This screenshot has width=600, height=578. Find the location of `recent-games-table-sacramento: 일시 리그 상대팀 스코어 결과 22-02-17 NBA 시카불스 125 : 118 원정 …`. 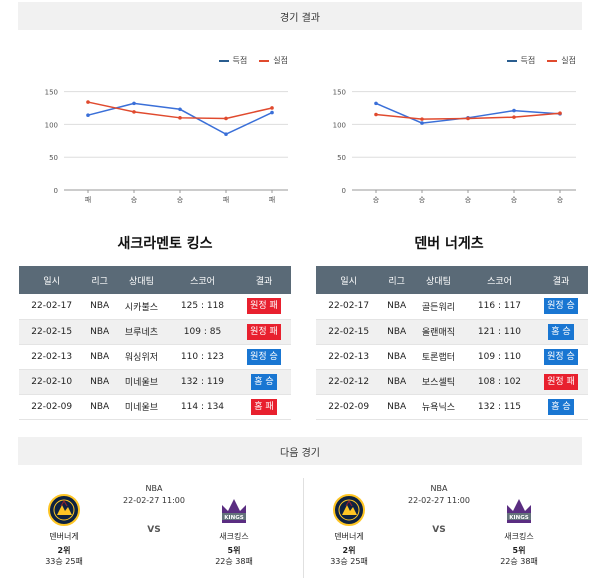

recent-games-table-sacramento: 일시 리그 상대팀 스코어 결과 22-02-17 NBA 시카불스 125 : 118 원정 … is located at coordinates (155, 343).